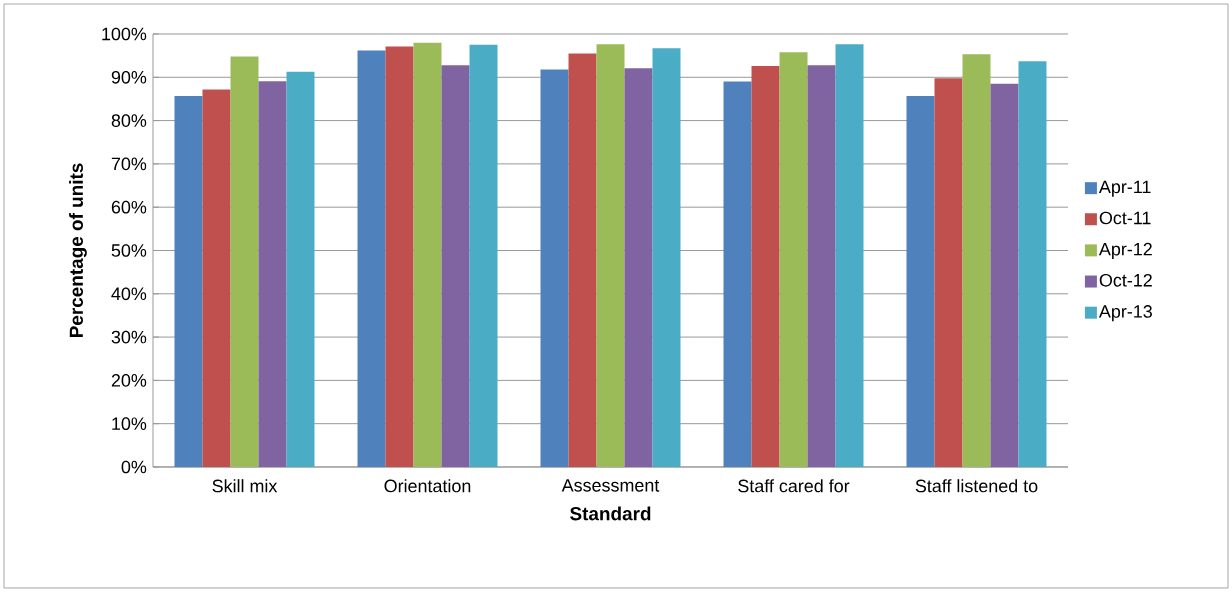  Describe the element at coordinates (129, 207) in the screenshot. I see `y-tick-label: 60%` at that location.